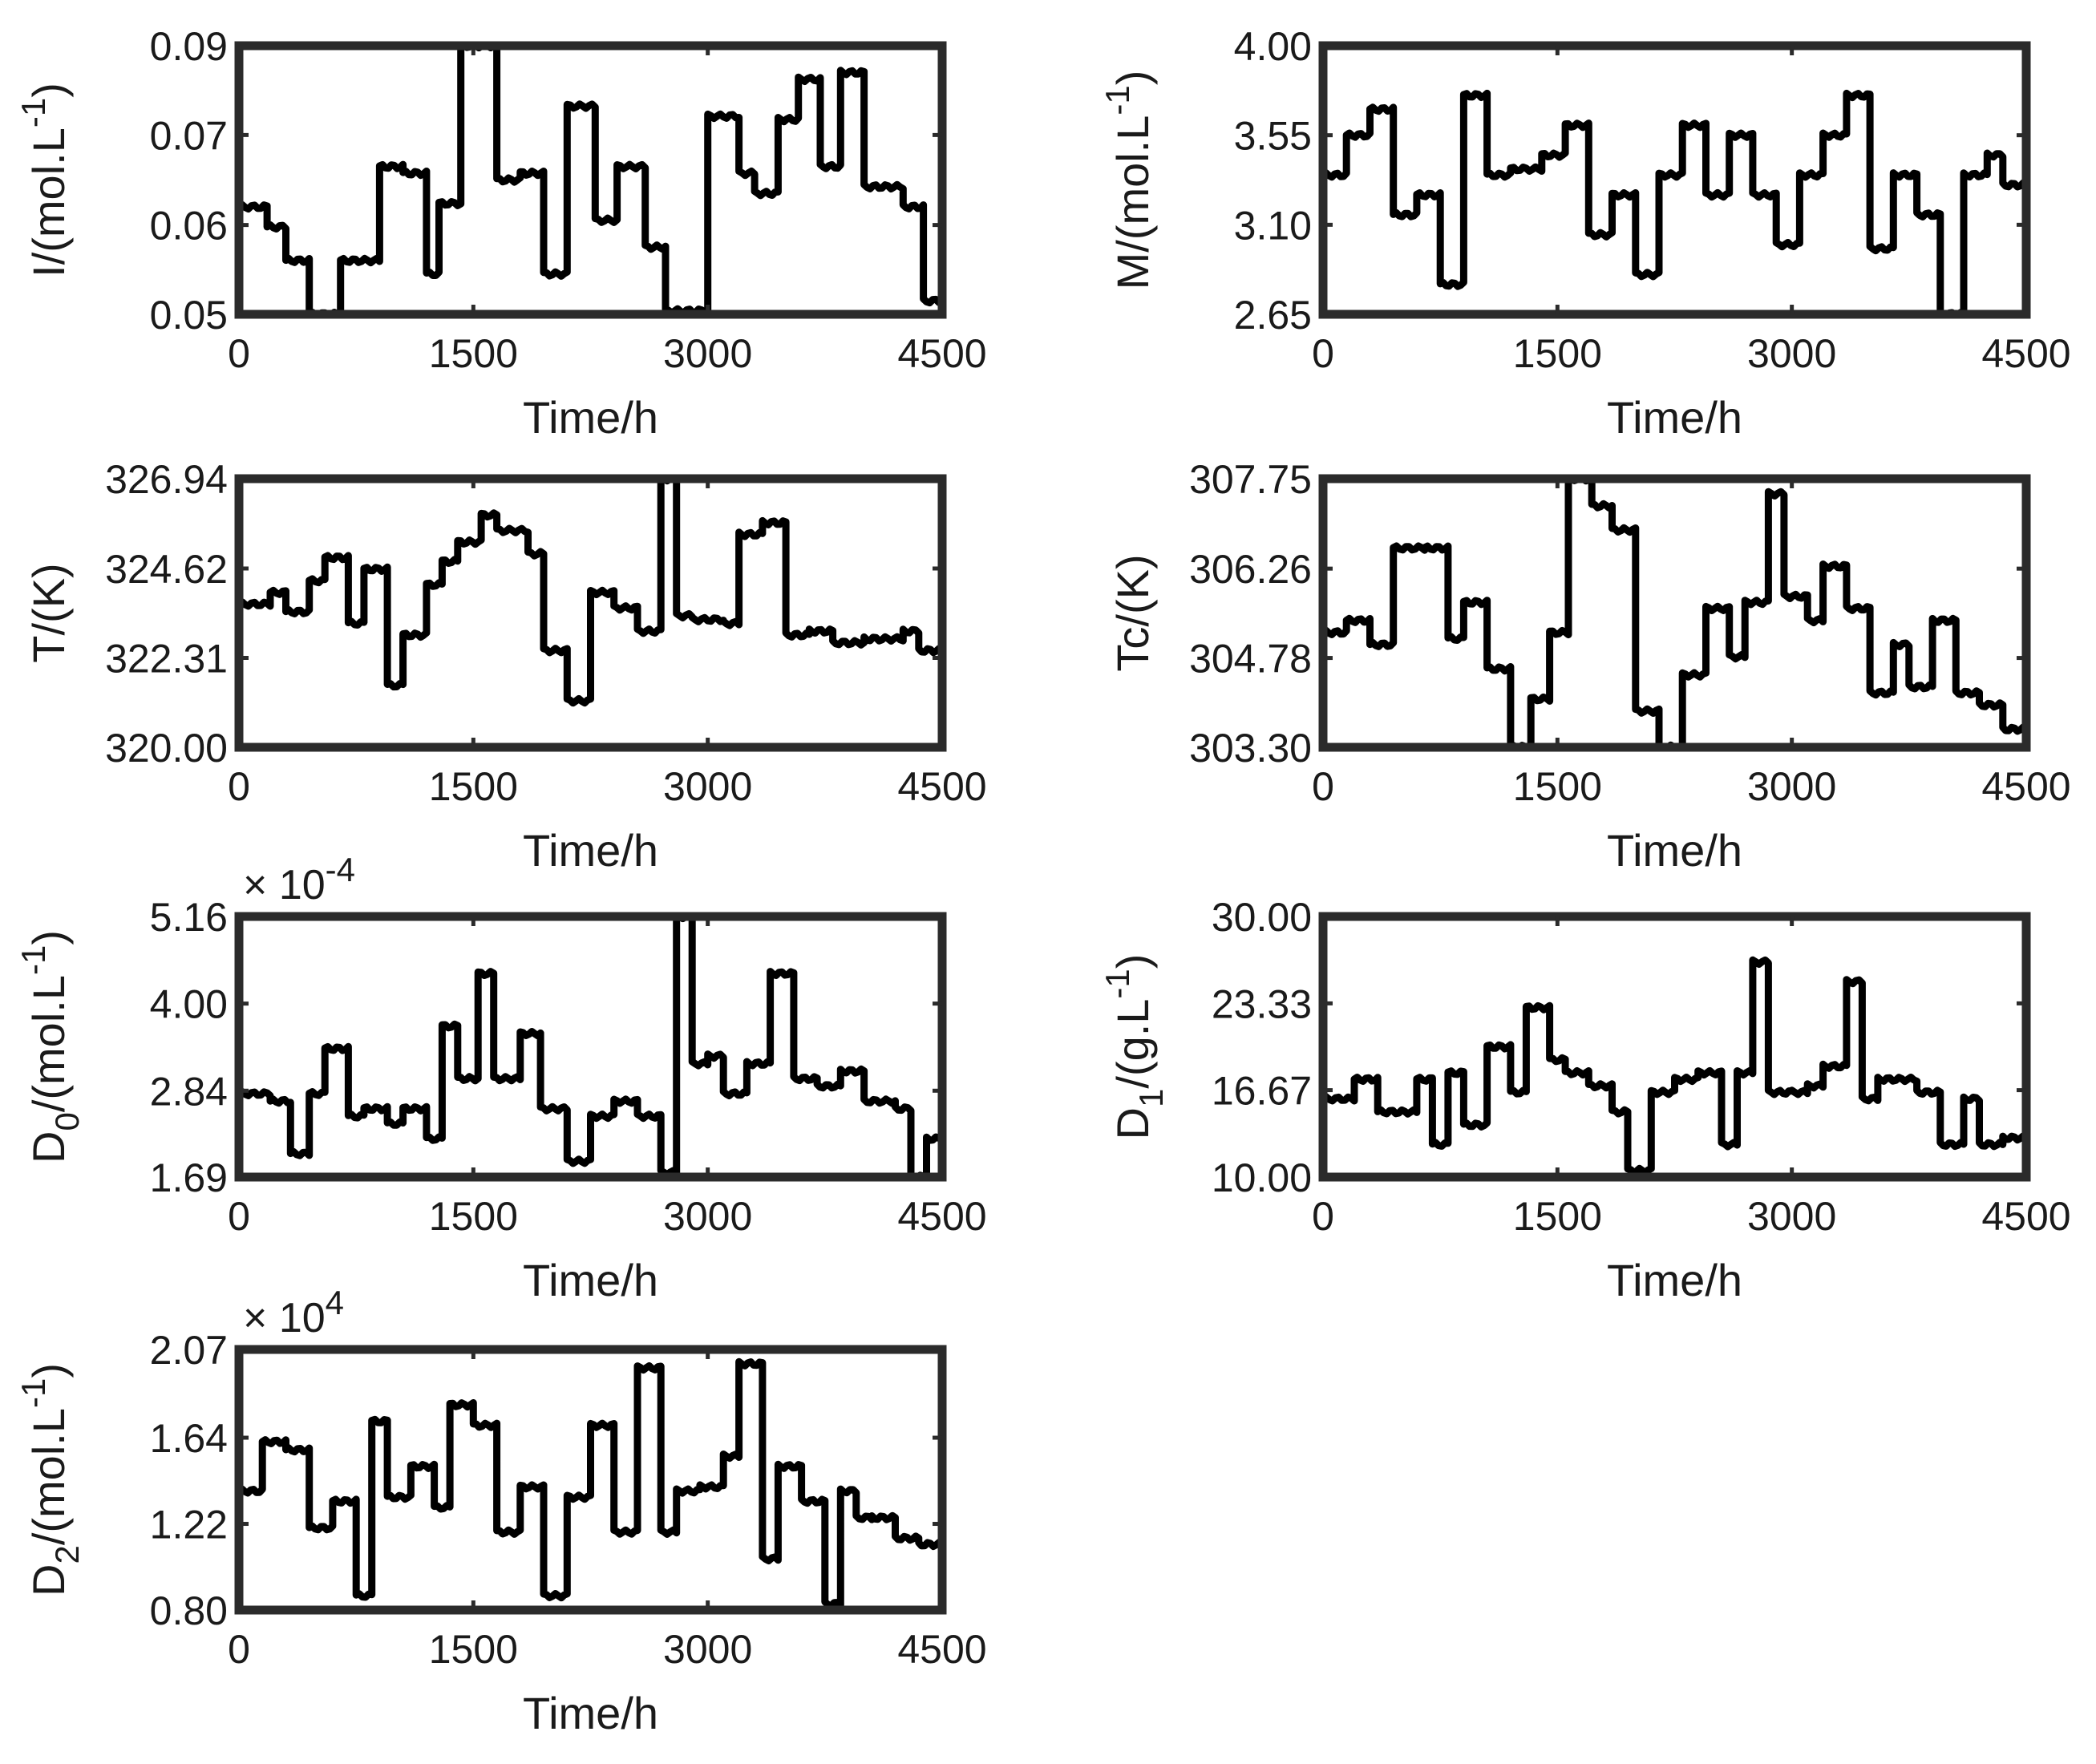 This screenshot has height=1764, width=2096. Describe the element at coordinates (941, 1649) in the screenshot. I see `chart-6-xtick-label: 4500` at that location.